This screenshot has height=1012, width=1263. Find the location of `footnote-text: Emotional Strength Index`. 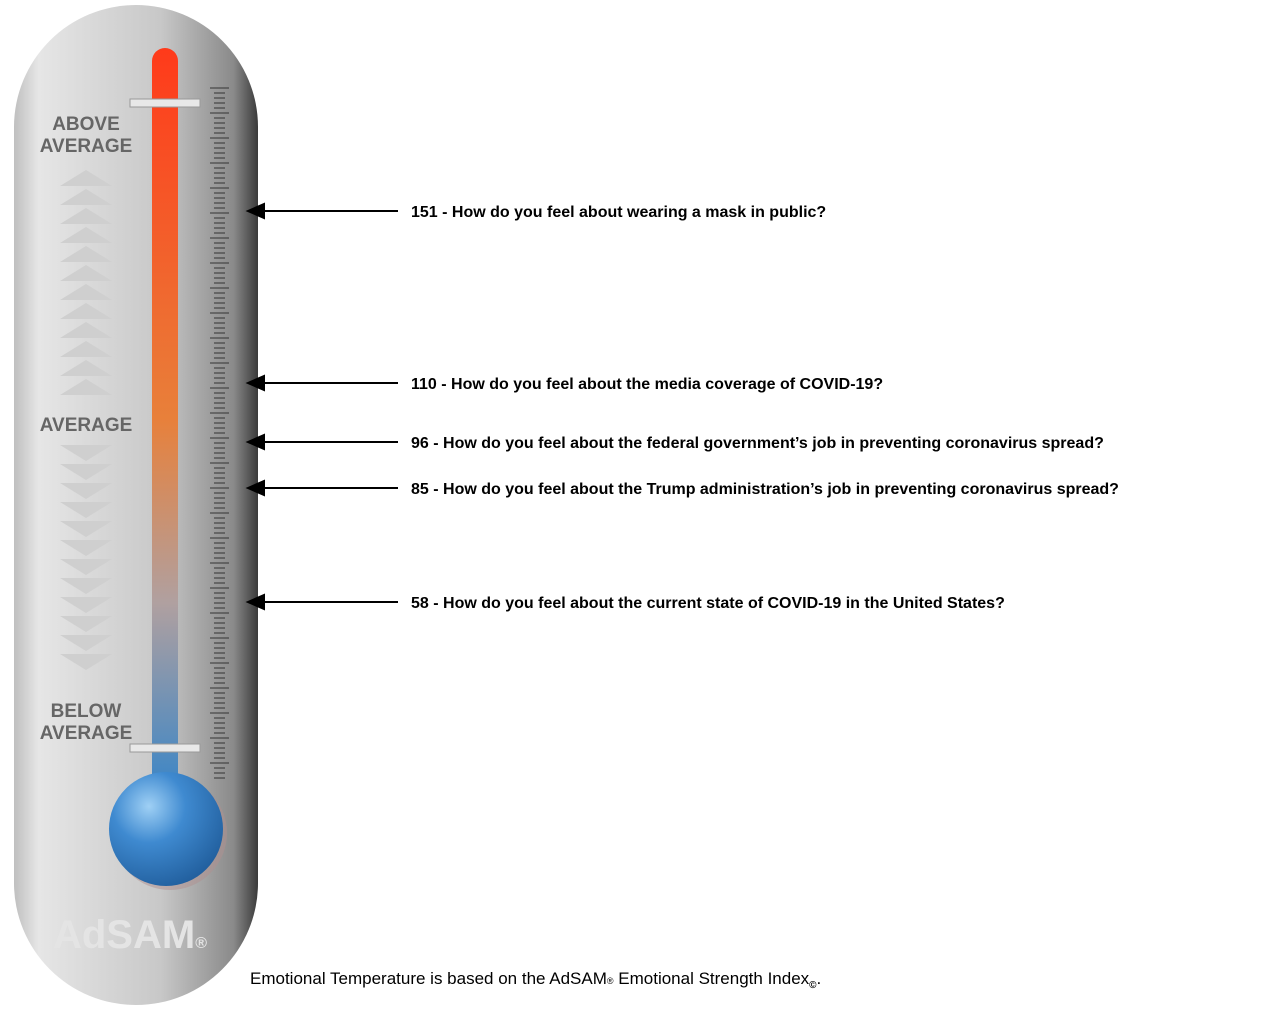

footnote-text: Emotional Strength Index is located at coordinates (712, 978).